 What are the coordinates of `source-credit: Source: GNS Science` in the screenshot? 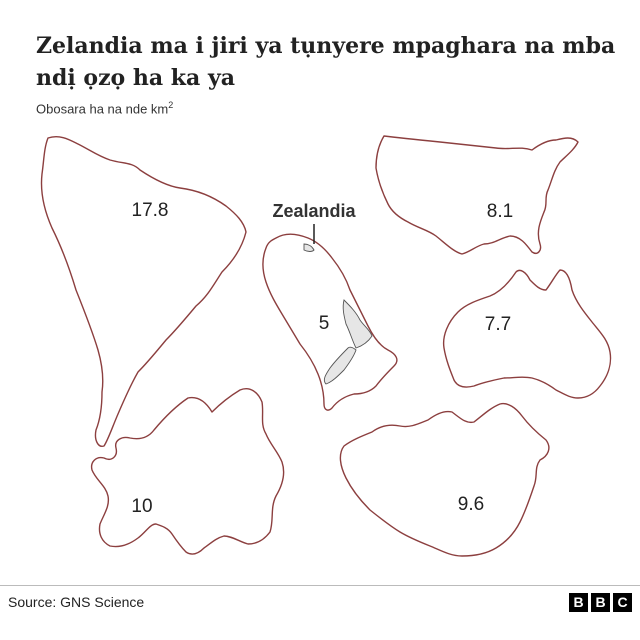 It's located at (76, 602).